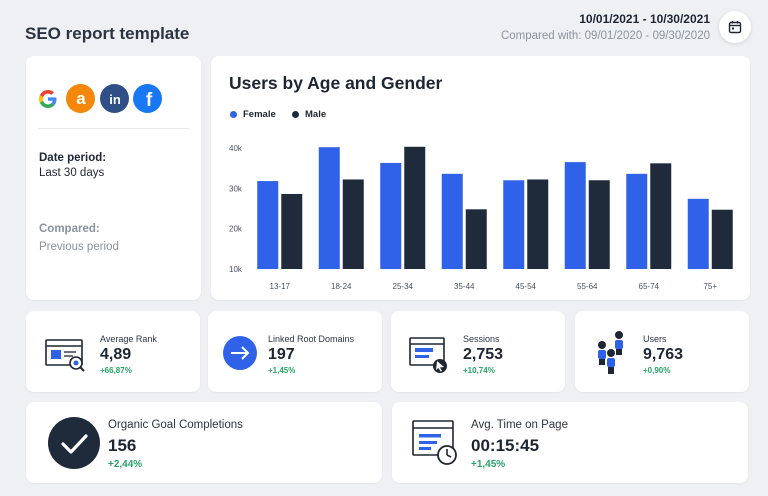  I want to click on x-tick-label: 75+, so click(710, 286).